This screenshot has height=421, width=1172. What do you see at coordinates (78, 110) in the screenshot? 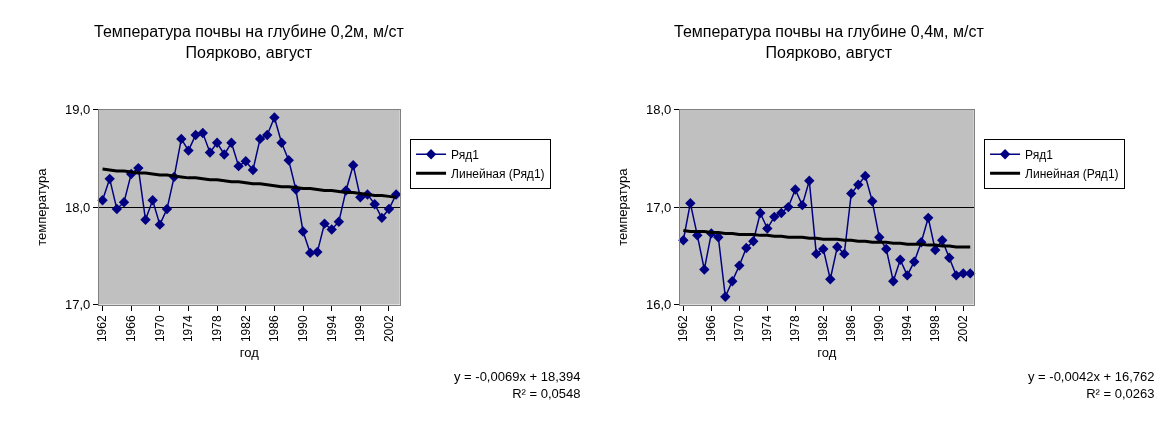
I see `y-tick-label: 19,0` at bounding box center [78, 110].